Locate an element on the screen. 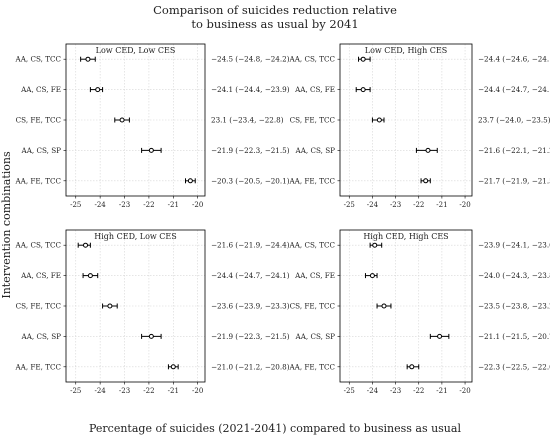 Image resolution: width=550 pixels, height=438 pixels. panel-title: Low CED, Low CES is located at coordinates (136, 50).